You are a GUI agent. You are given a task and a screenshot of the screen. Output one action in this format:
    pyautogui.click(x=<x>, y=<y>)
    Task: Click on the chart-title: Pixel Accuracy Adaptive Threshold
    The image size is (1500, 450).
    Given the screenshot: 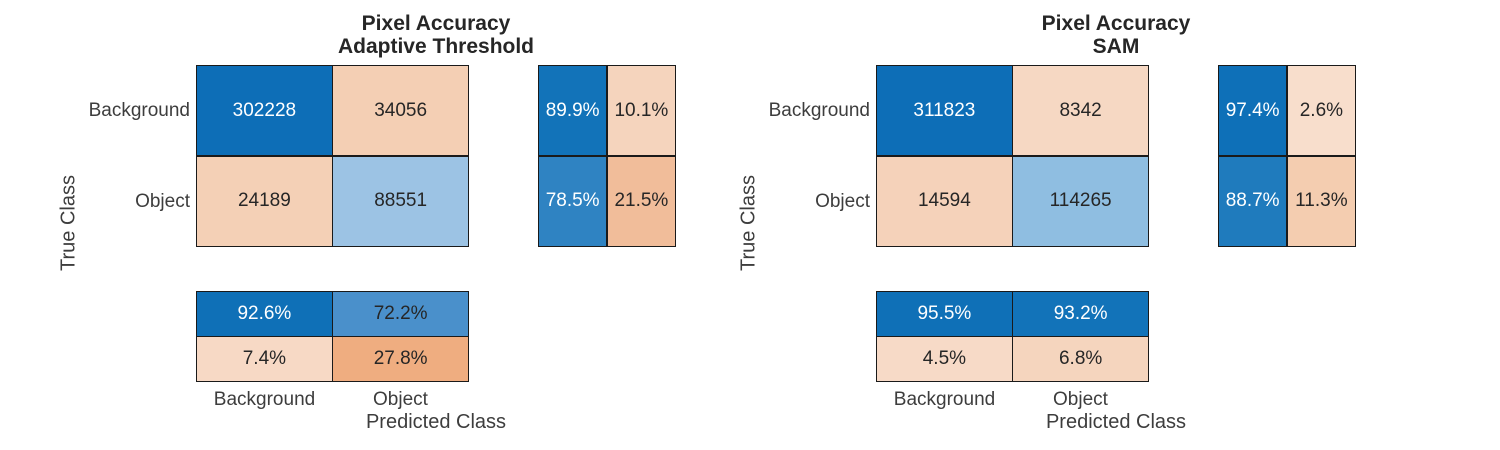 What is the action you would take?
    pyautogui.click(x=436, y=35)
    